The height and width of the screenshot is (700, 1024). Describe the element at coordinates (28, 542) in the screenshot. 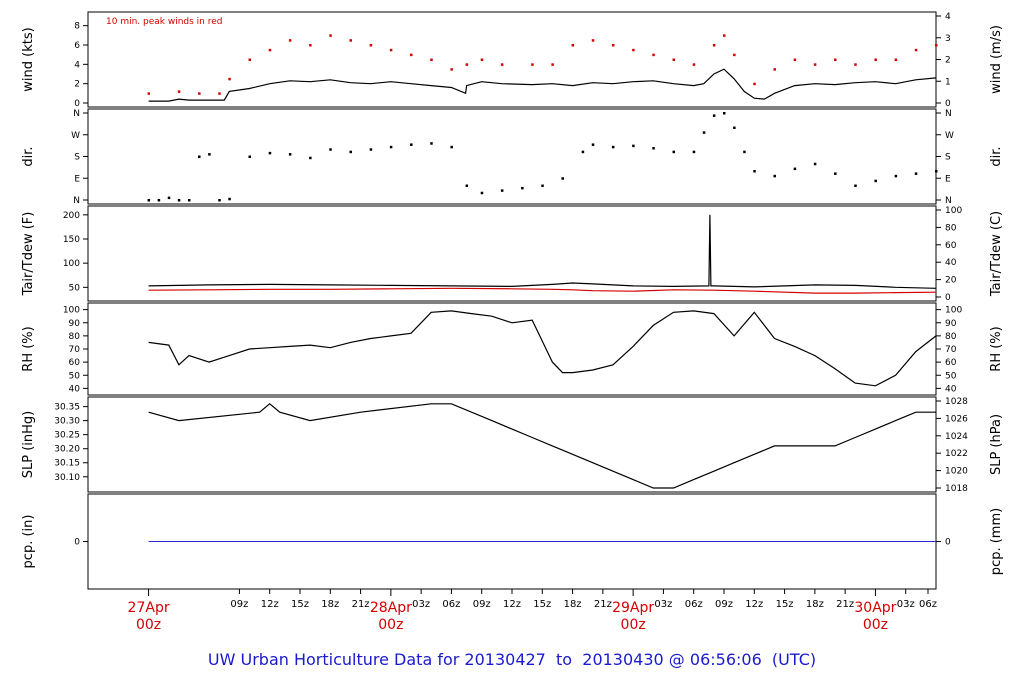

I see `ylabel-left-pcp: pcp. (in)` at that location.